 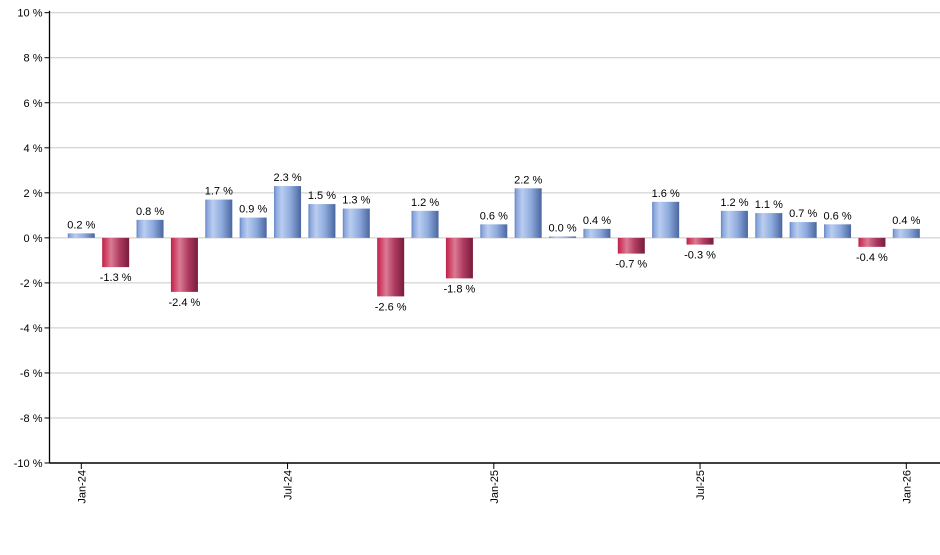 I want to click on bar-value-label: 1.7 %, so click(x=219, y=192).